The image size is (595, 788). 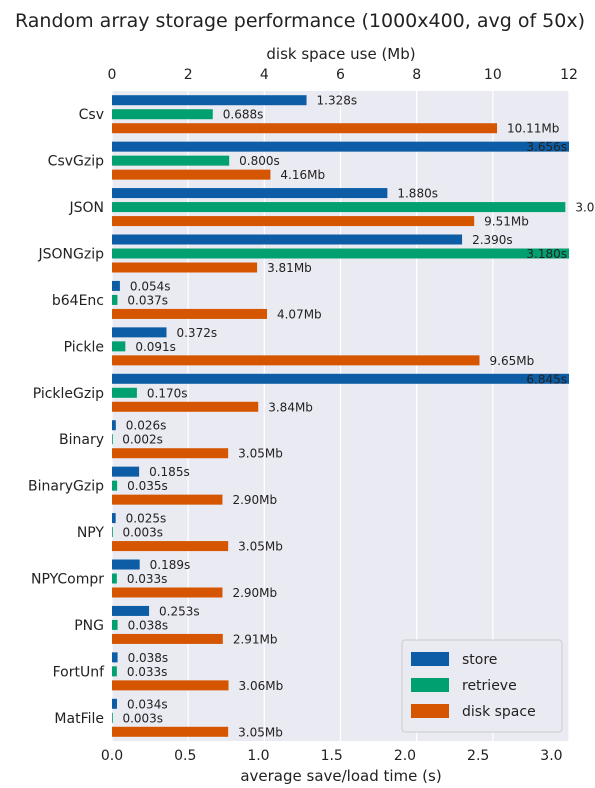 I want to click on value-label-retrieve-4: 0.037s, so click(x=147, y=300).